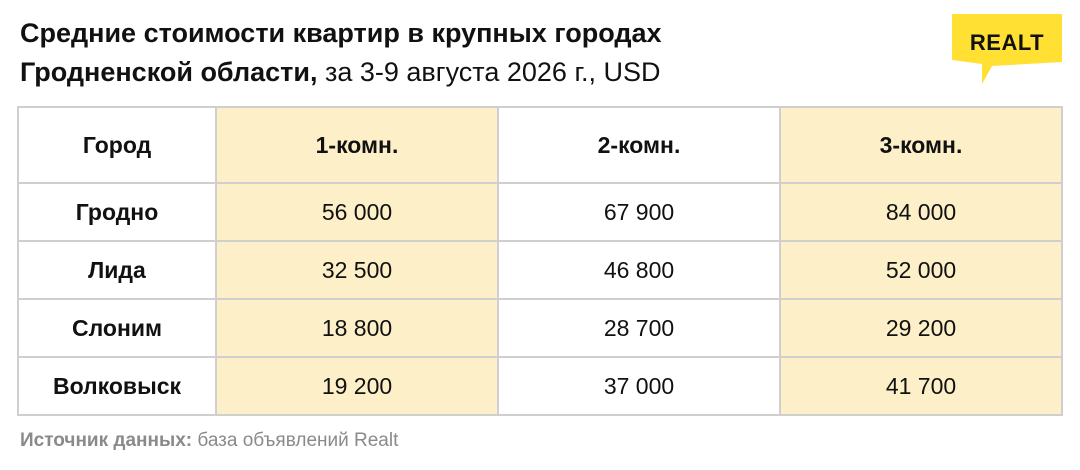 The image size is (1080, 470). Describe the element at coordinates (117, 145) in the screenshot. I see `column-header-city: Город` at that location.